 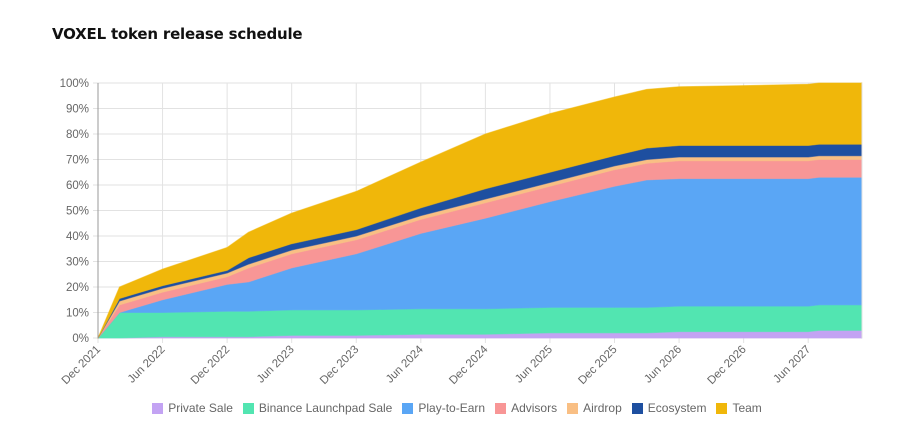 I want to click on x-tick-label: Jun 2027, so click(x=792, y=365).